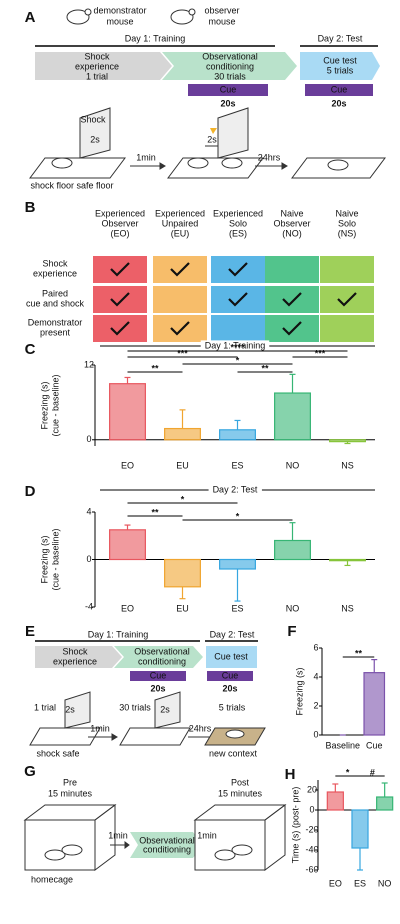 The width and height of the screenshot is (400, 924). I want to click on y-axis-label: (cue - baseline), so click(55, 559).